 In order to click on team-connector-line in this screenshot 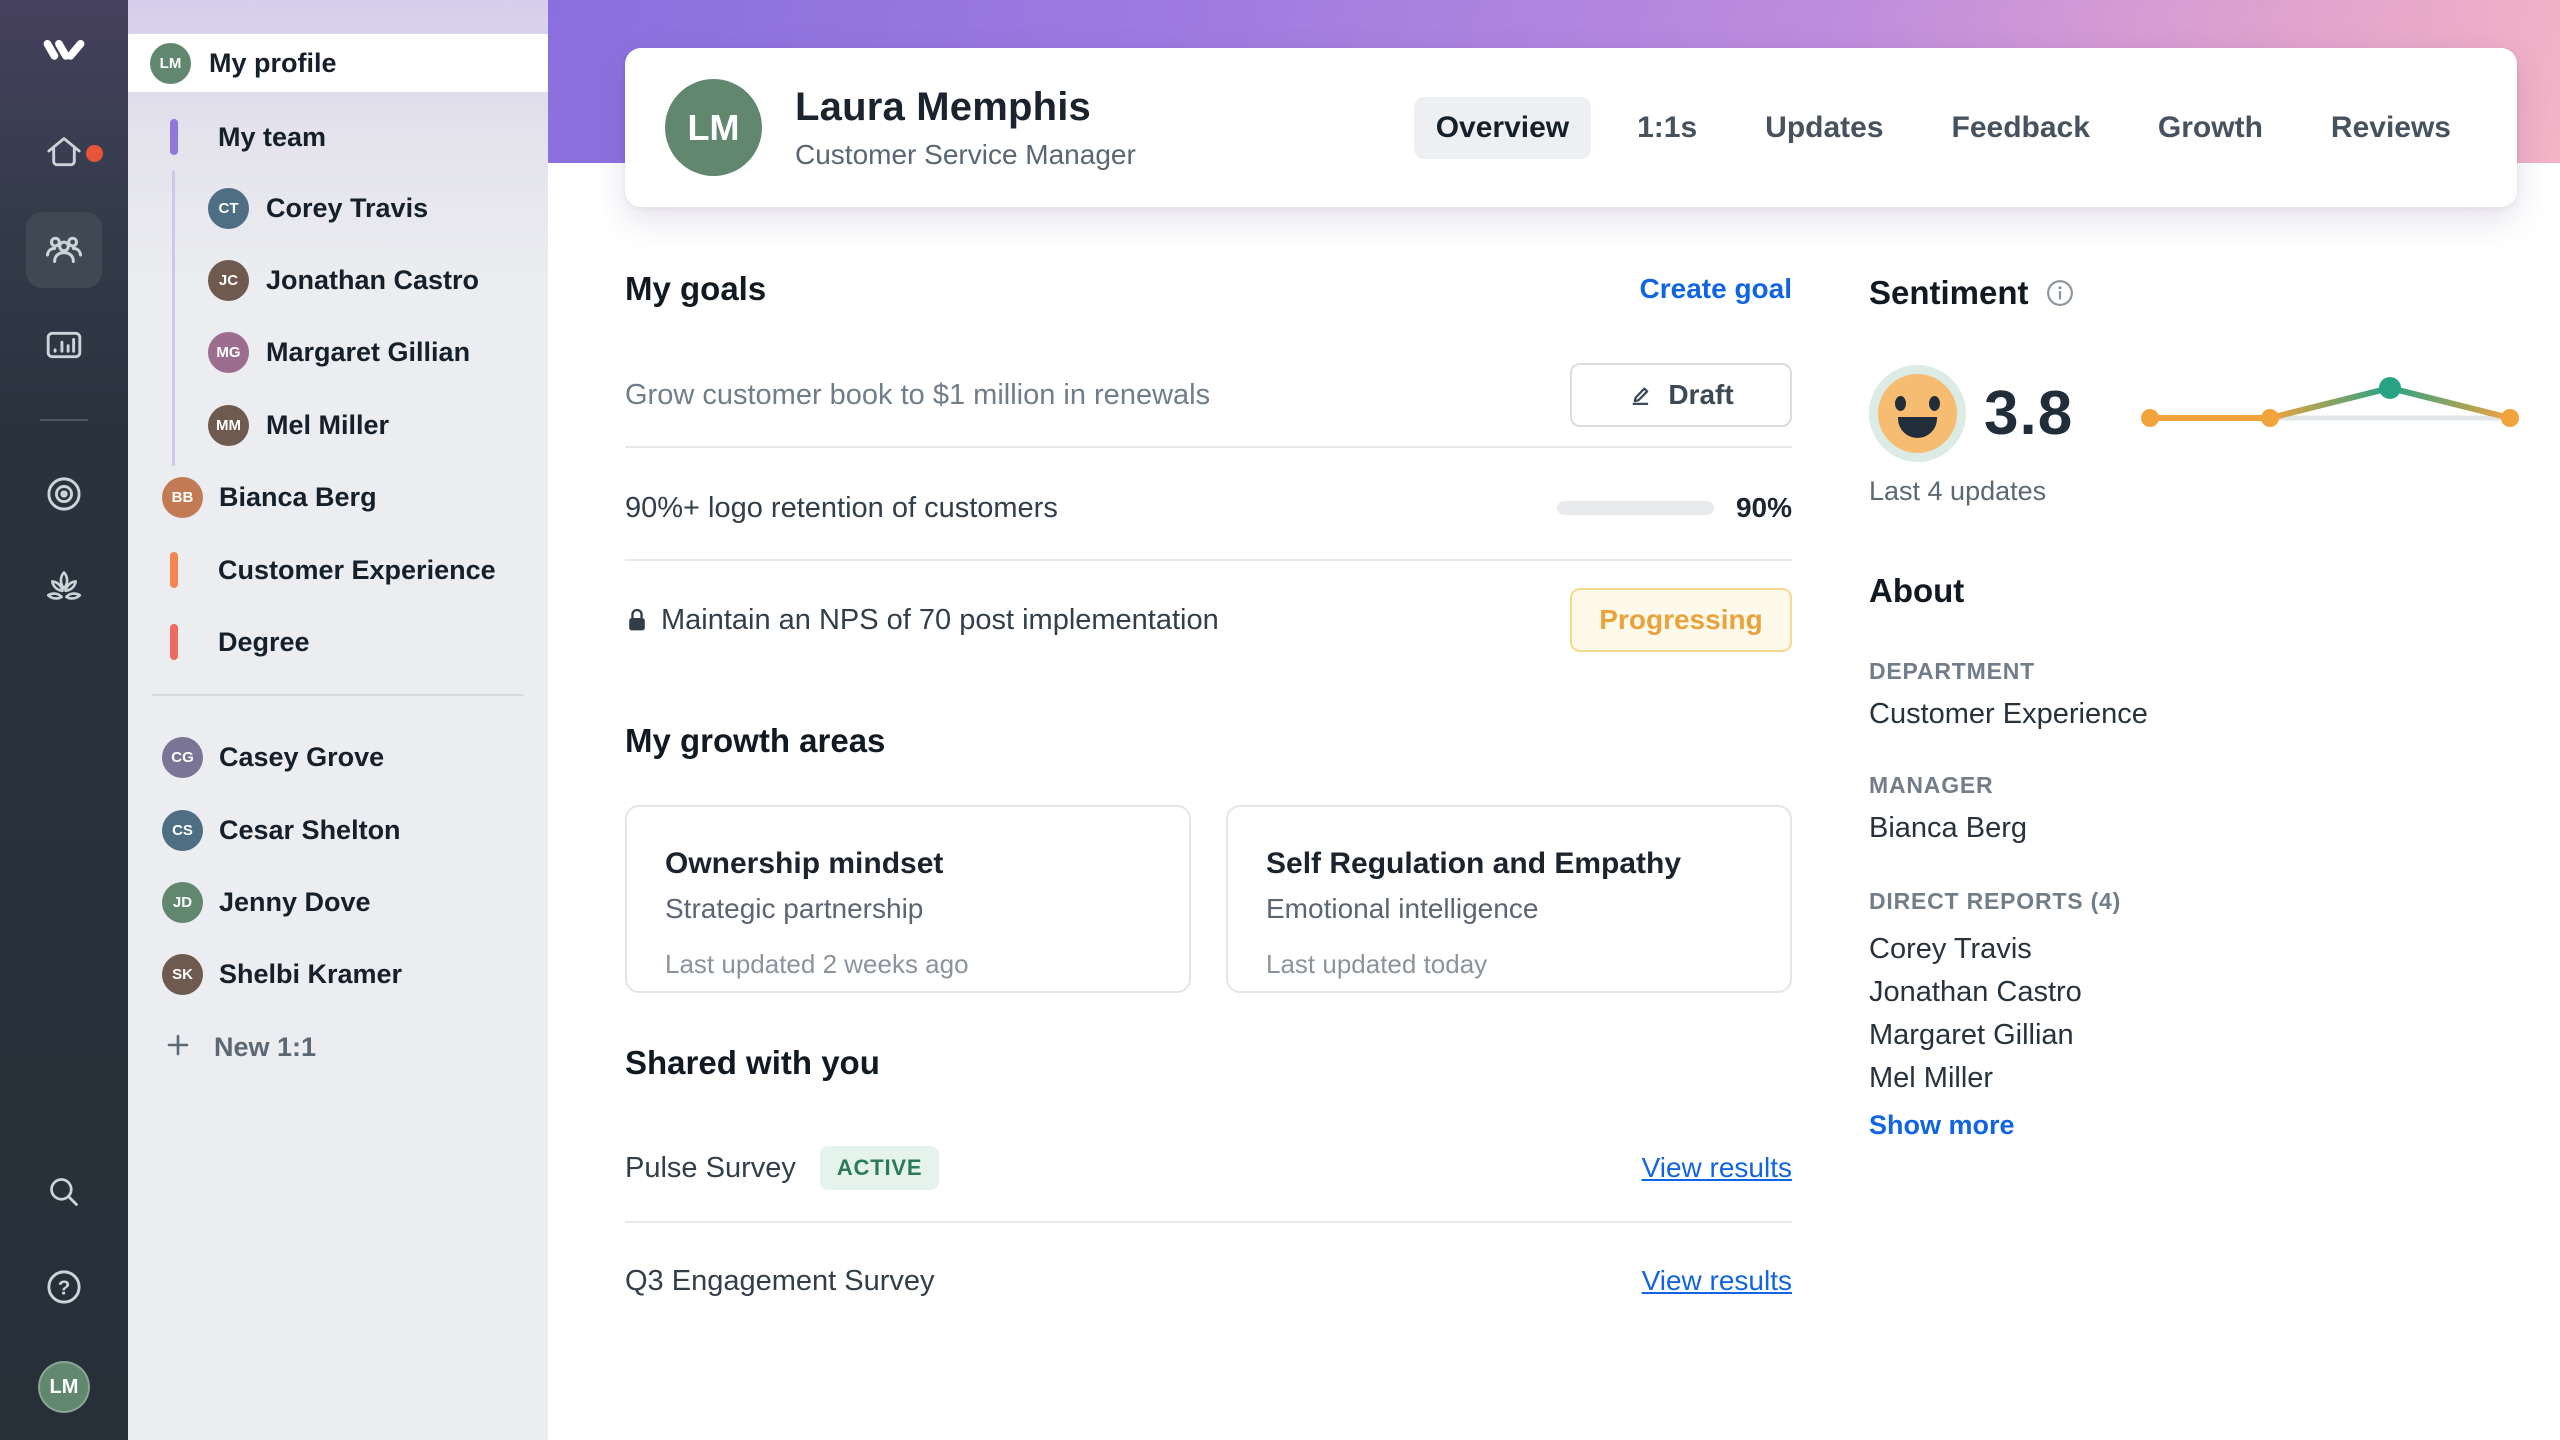, I will do `click(173, 318)`.